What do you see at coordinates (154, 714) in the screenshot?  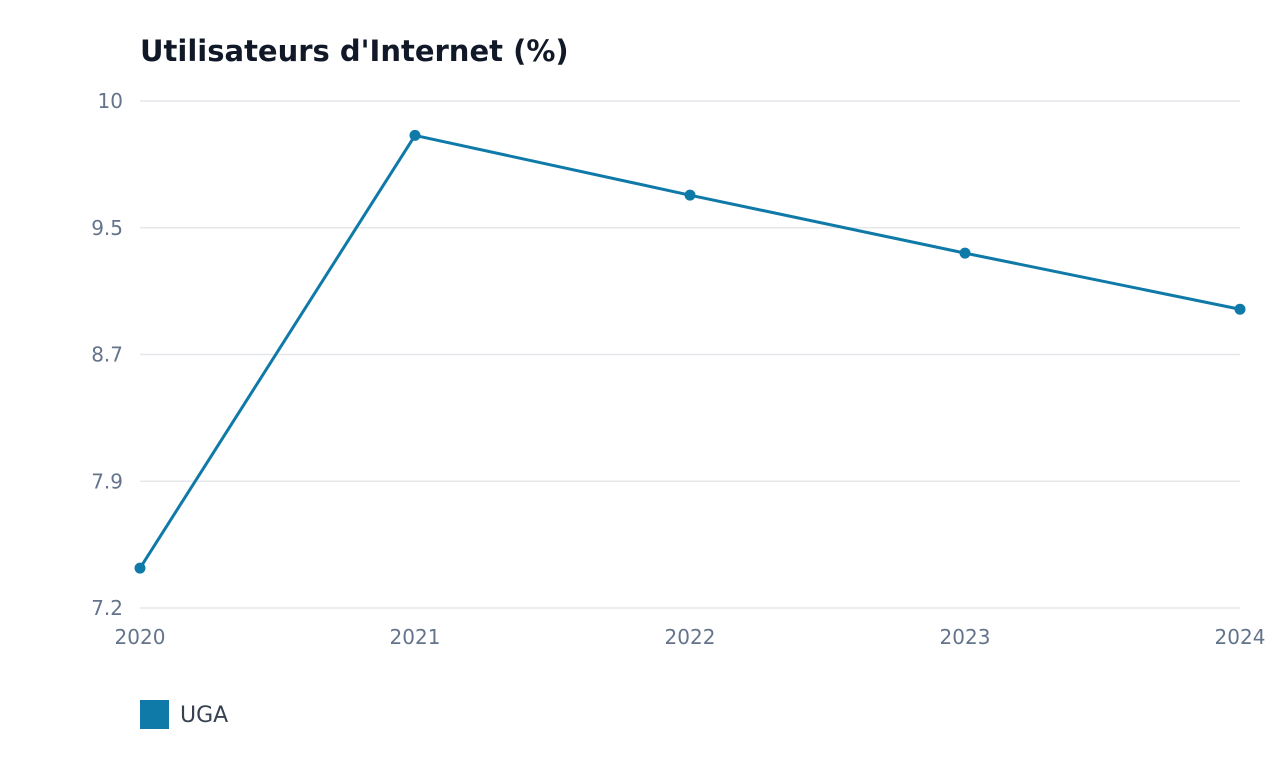 I see `legend-swatch-uga` at bounding box center [154, 714].